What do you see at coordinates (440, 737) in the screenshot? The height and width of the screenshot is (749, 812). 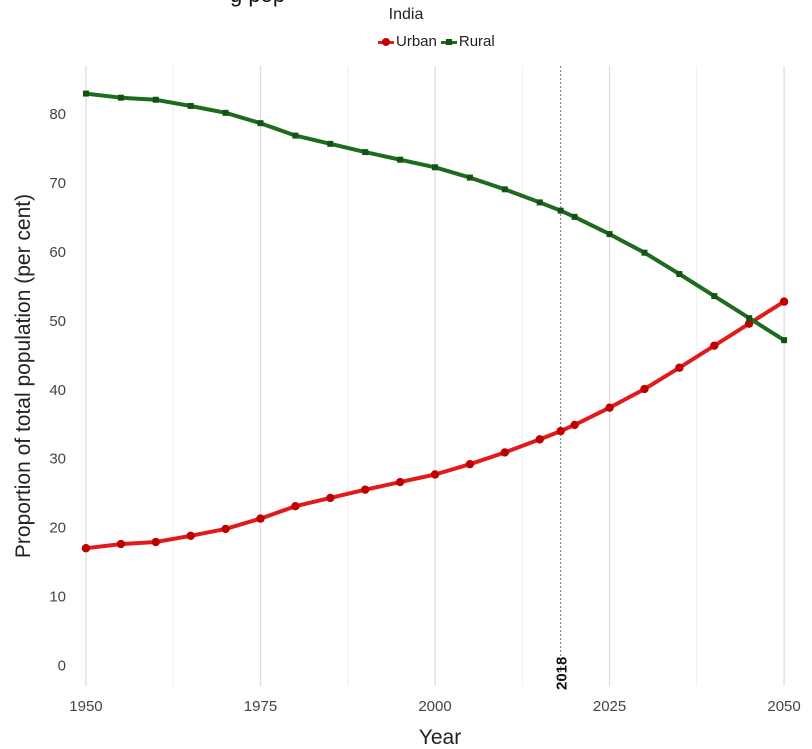 I see `x-axis-label: Year` at bounding box center [440, 737].